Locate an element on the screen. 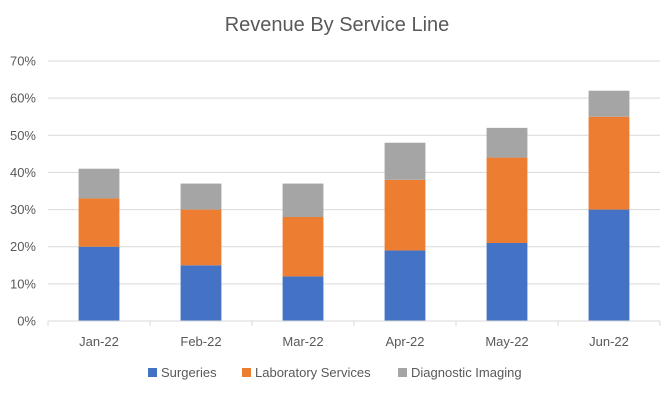  legend-item-diagnostic-imaging: Diagnostic Imaging is located at coordinates (460, 372).